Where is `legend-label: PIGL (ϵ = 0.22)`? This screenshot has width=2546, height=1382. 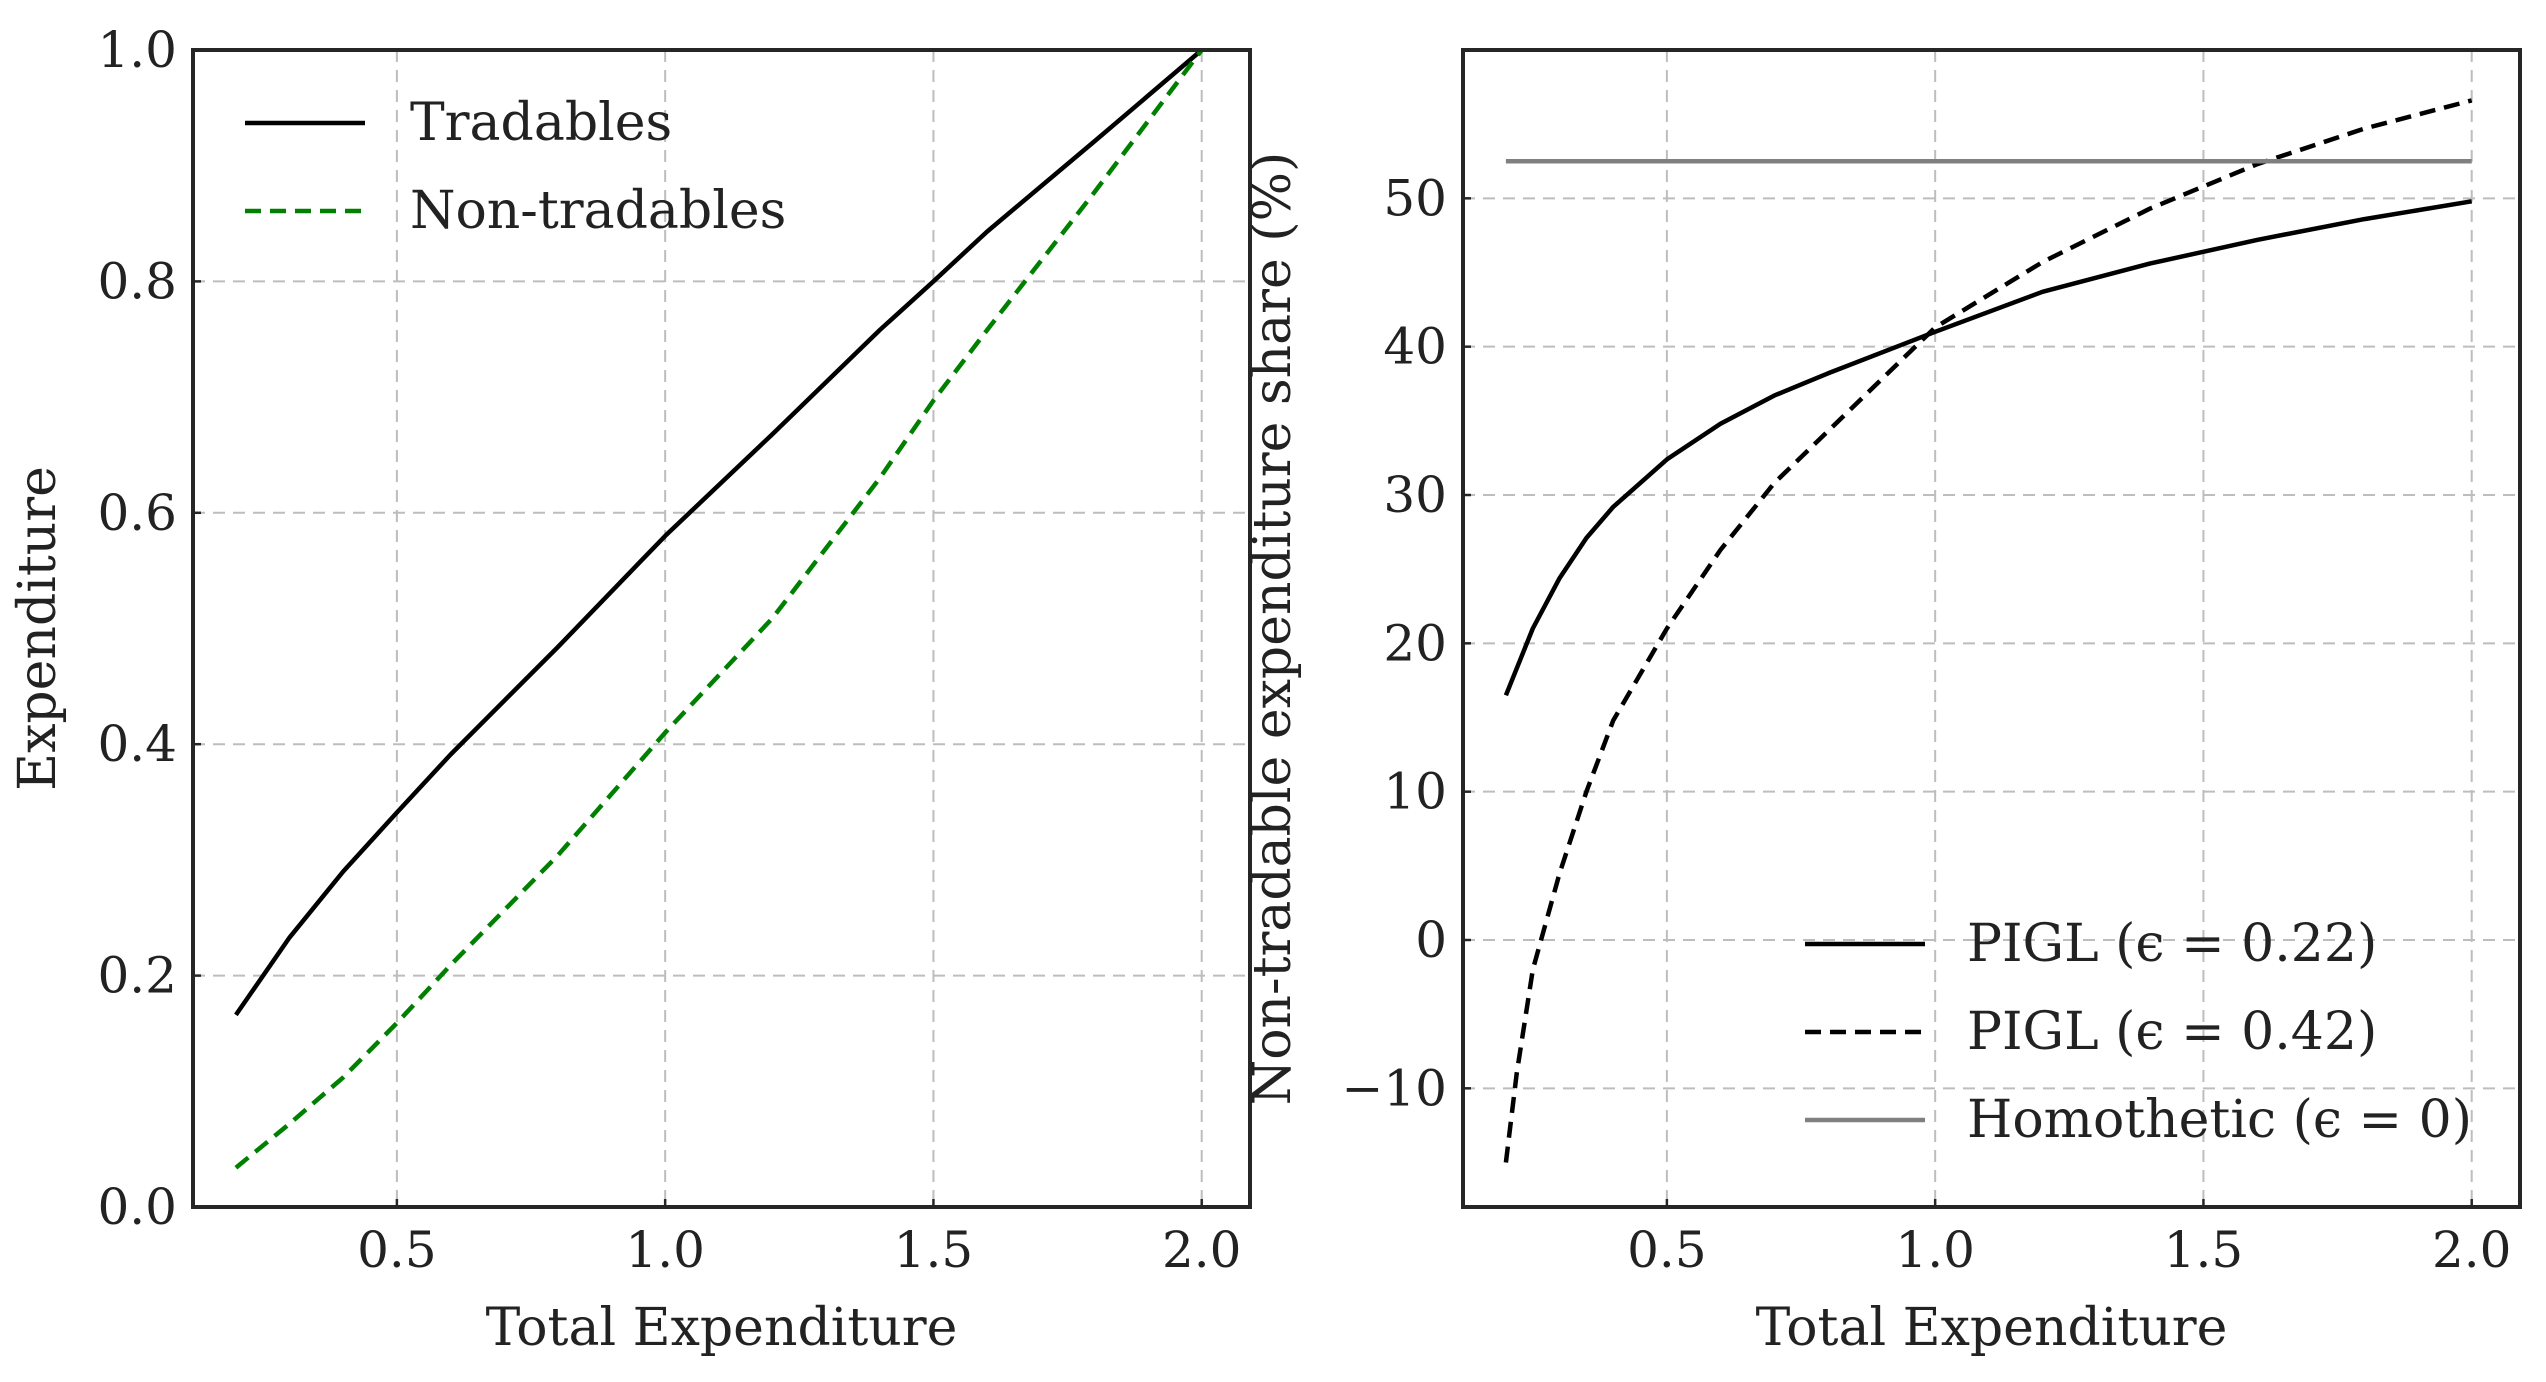
legend-label: PIGL (ϵ = 0.22) is located at coordinates (2172, 944).